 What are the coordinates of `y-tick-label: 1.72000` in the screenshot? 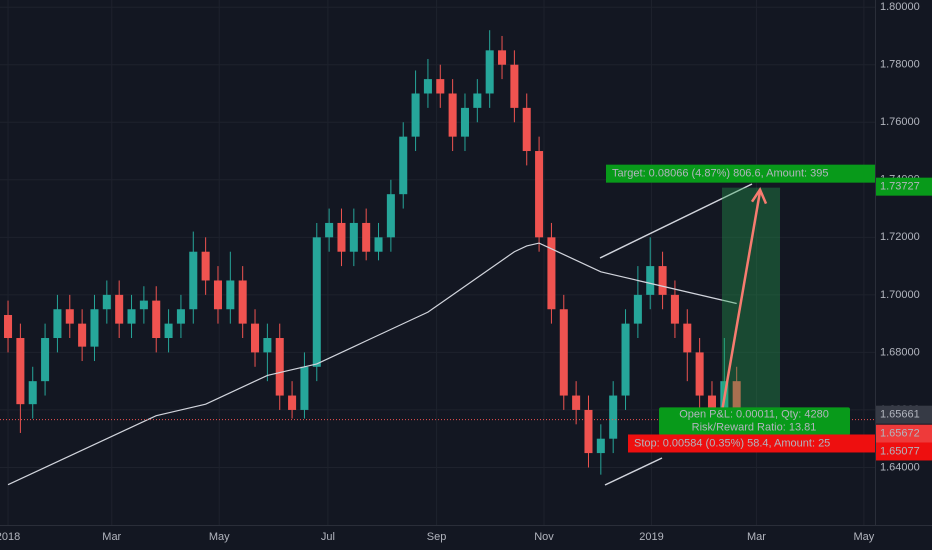 It's located at (900, 237).